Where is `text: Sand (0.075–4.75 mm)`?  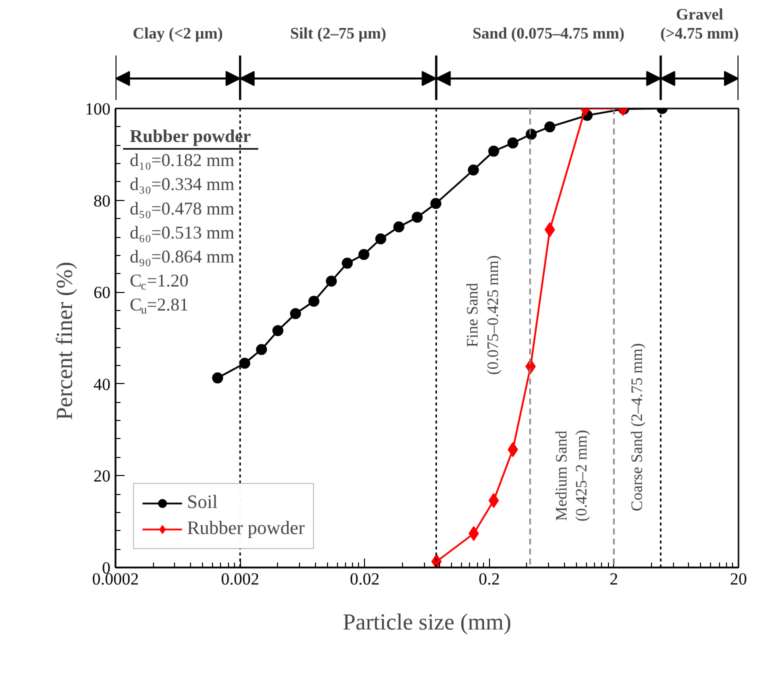
text: Sand (0.075–4.75 mm) is located at coordinates (548, 34).